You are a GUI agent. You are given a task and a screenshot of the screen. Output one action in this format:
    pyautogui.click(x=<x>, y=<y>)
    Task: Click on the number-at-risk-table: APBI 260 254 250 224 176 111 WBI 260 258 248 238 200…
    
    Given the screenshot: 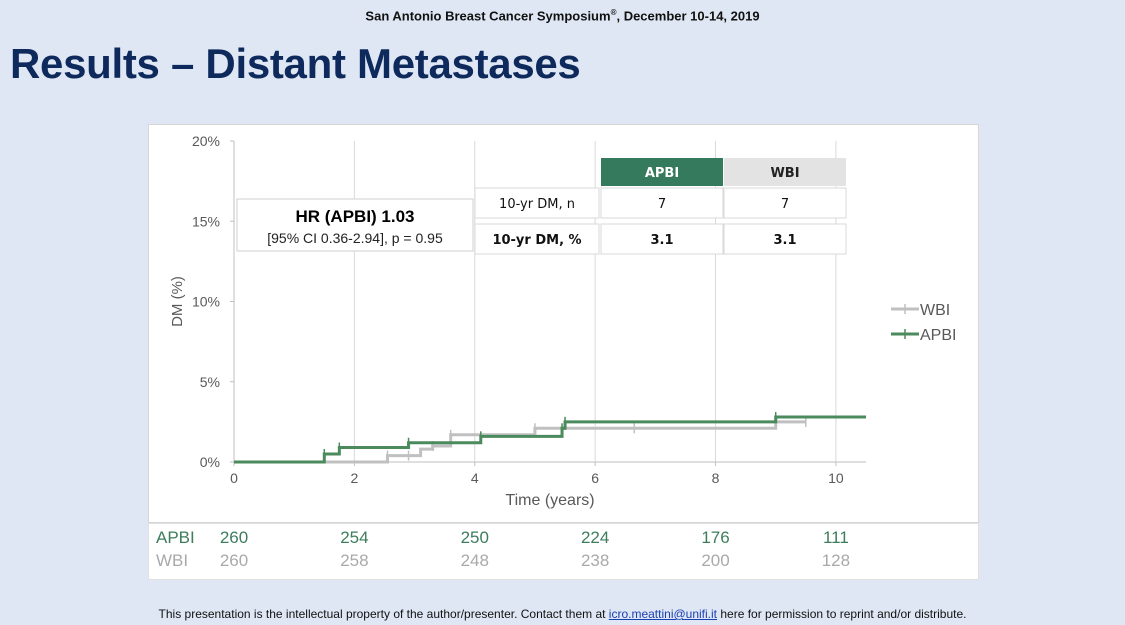 What is the action you would take?
    pyautogui.click(x=563, y=551)
    